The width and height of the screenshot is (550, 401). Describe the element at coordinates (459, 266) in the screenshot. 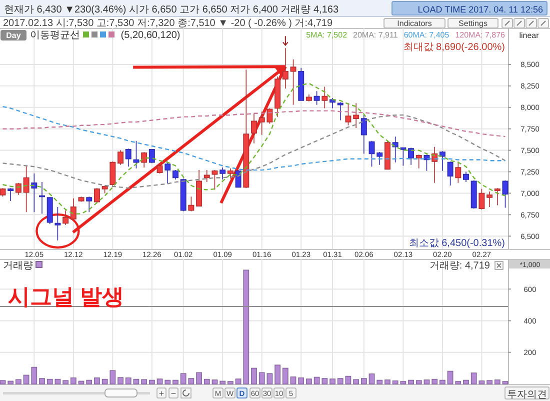

I see `annotation: 거래량: 4,719` at that location.